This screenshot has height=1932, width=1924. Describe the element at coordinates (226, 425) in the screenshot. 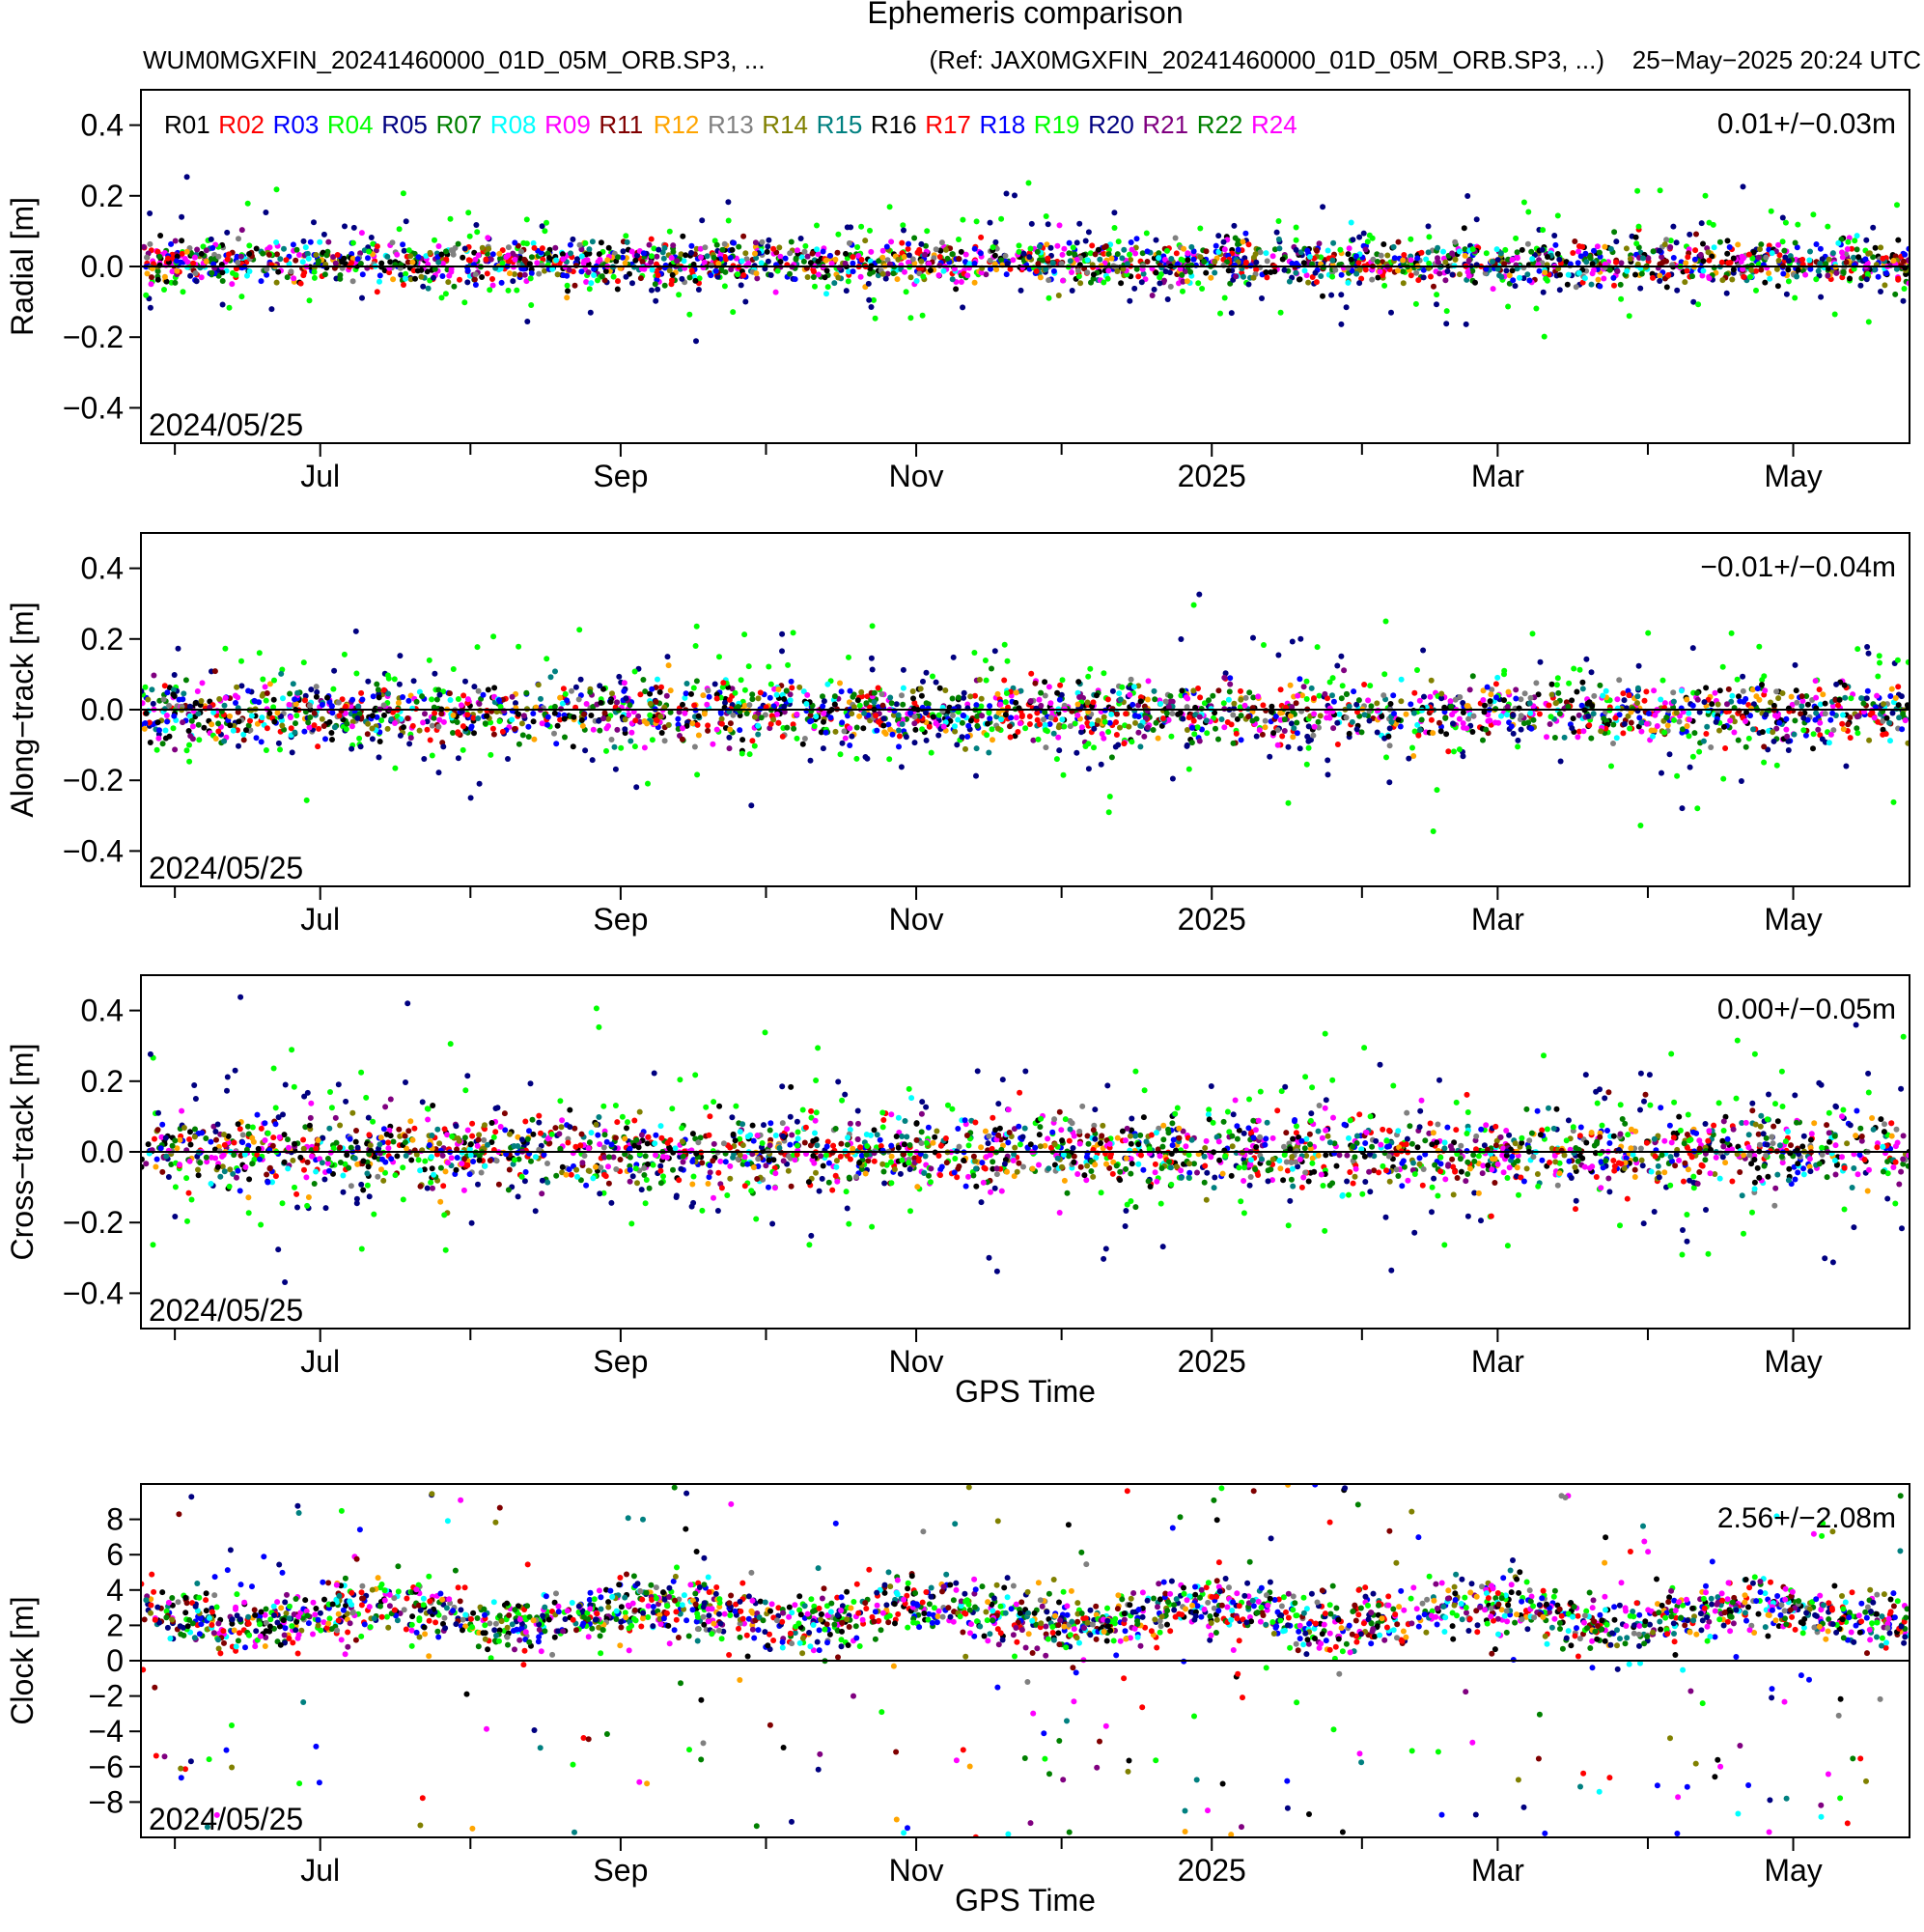

I see `date-stamp-label: 2024/05/25` at that location.